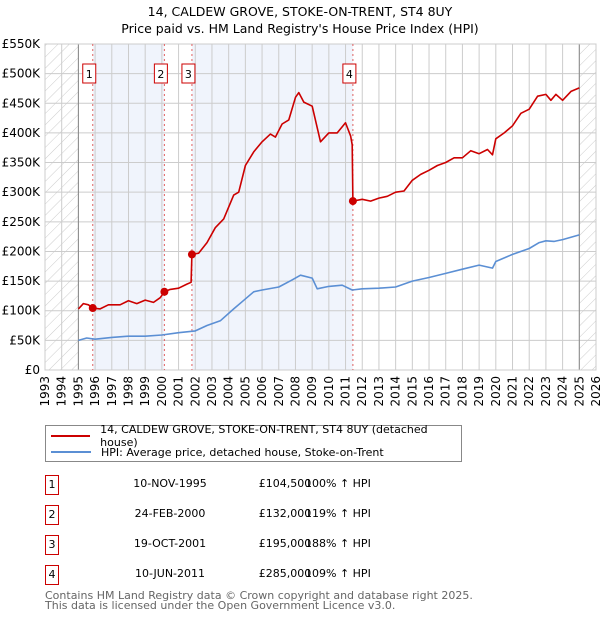 The image size is (600, 620). What do you see at coordinates (346, 391) in the screenshot?
I see `x-tick-label: 2011` at bounding box center [346, 391].